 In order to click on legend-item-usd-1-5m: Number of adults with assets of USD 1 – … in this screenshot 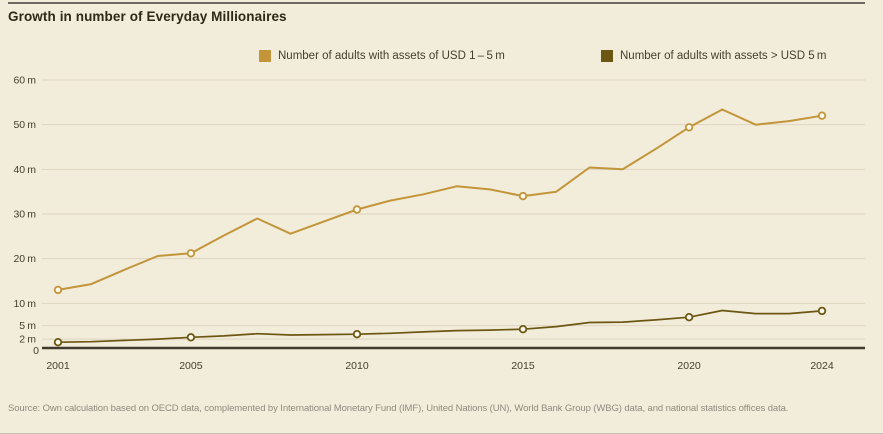, I will do `click(382, 56)`.